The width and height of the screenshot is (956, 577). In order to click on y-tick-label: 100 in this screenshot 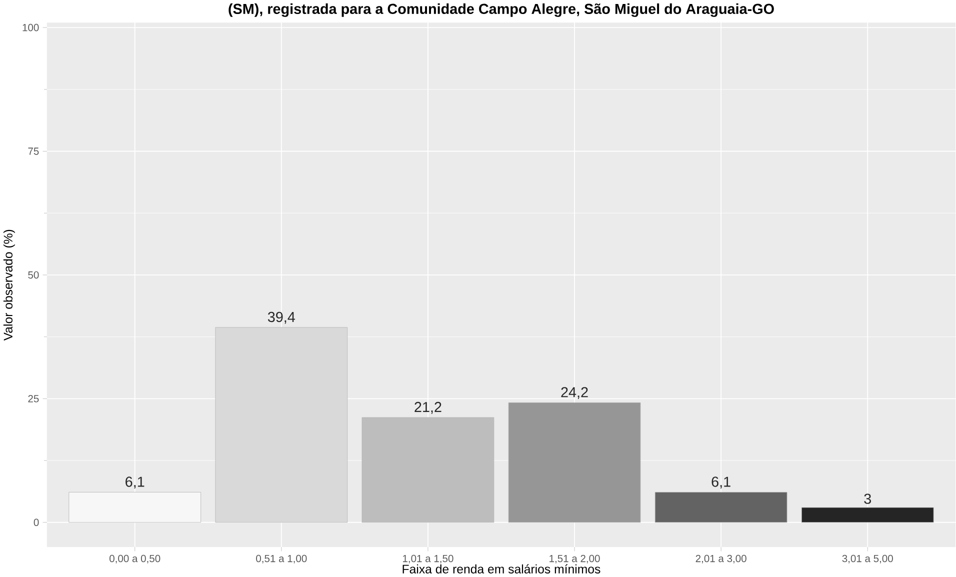, I will do `click(30, 28)`.